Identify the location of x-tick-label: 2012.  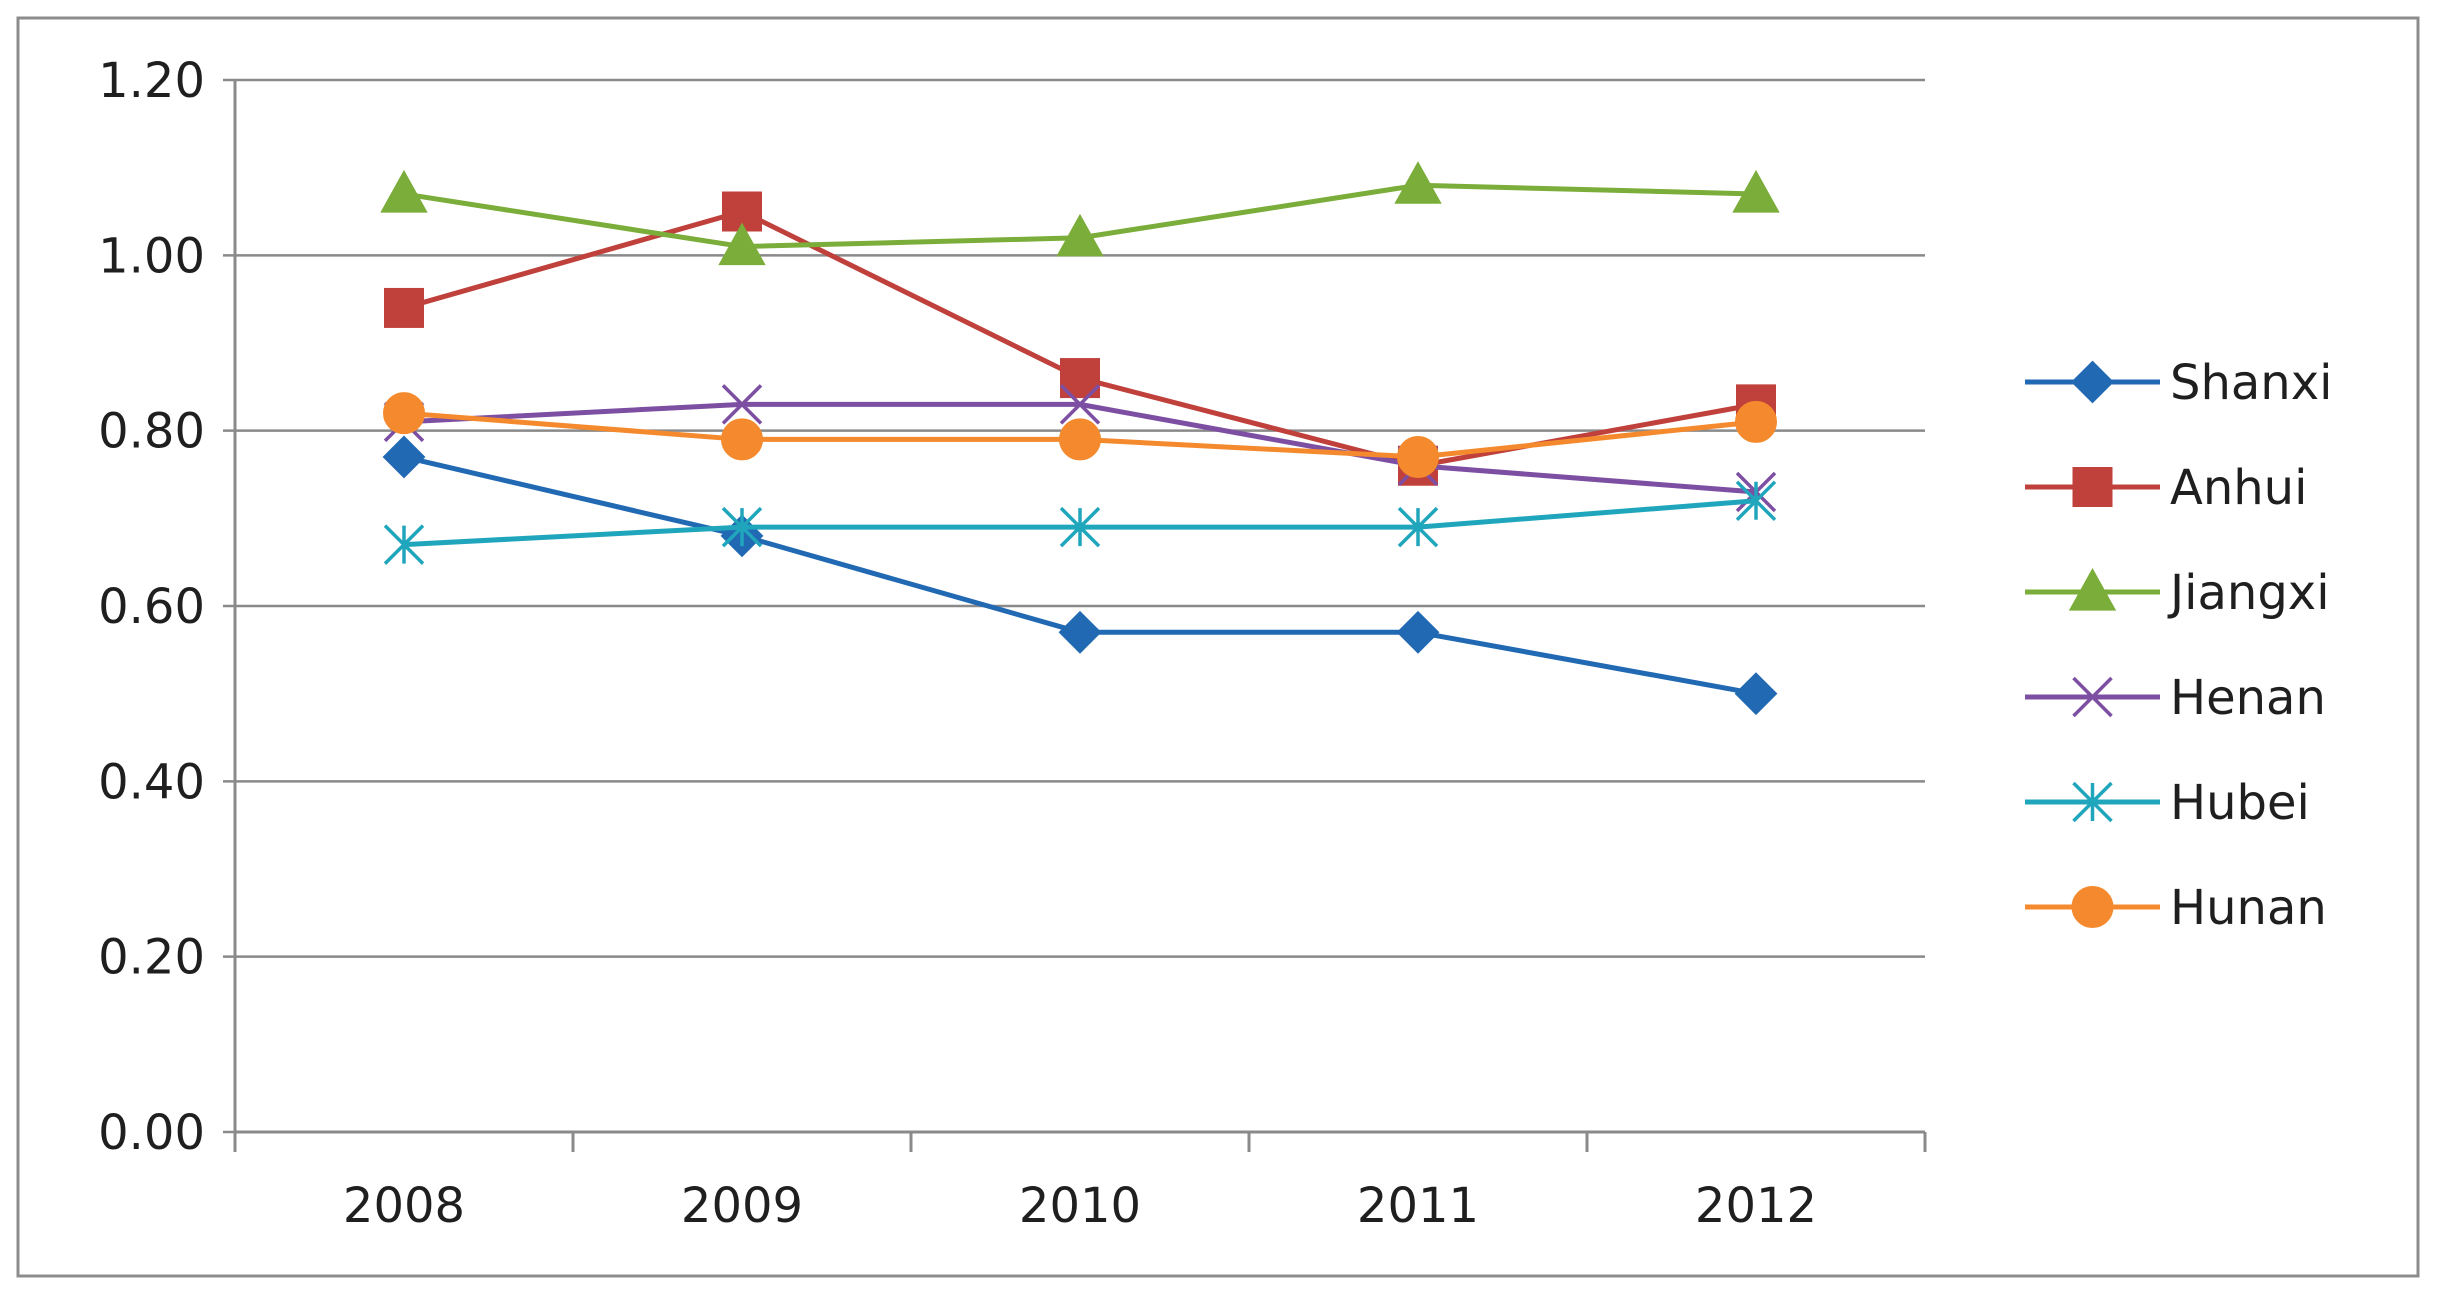
(1756, 1206).